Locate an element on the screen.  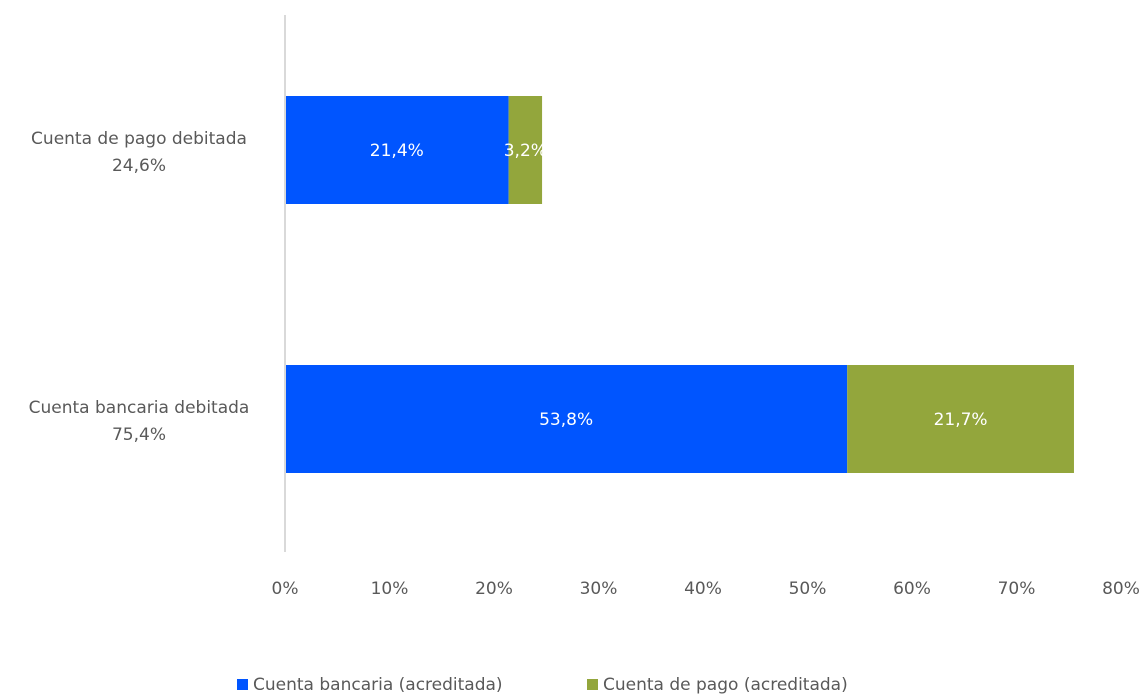
category-total-cuenta-bancaria-debitada: 75,4% is located at coordinates (139, 435).